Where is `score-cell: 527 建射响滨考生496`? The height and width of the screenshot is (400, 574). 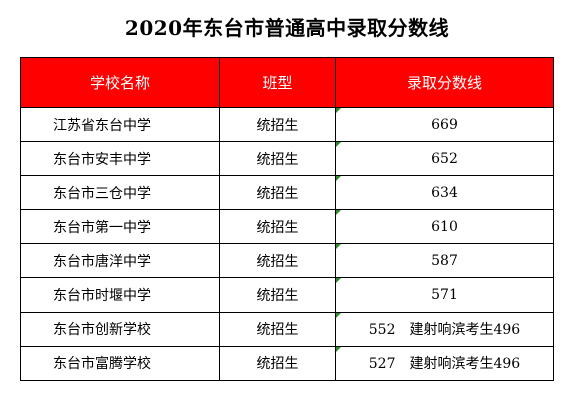 score-cell: 527 建射响滨考生496 is located at coordinates (444, 363).